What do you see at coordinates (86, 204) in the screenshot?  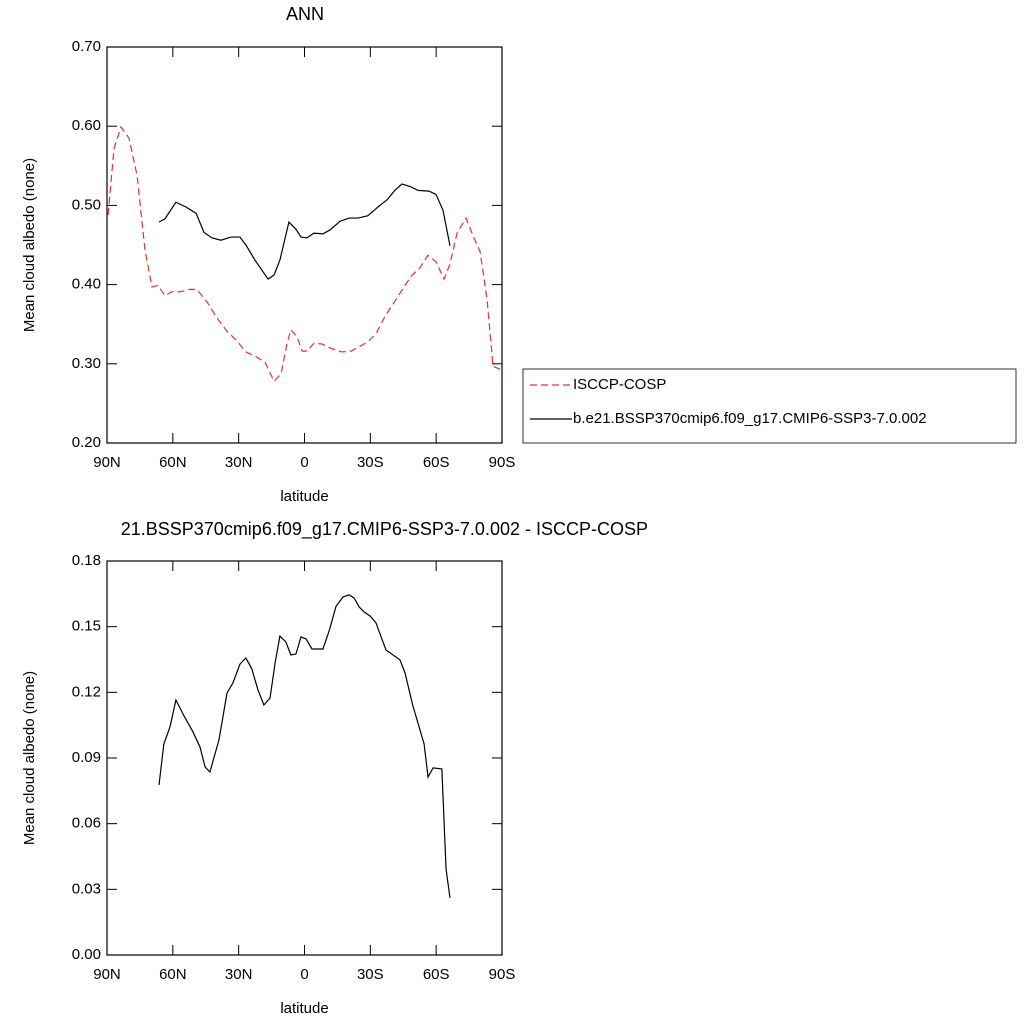 I see `y-tick-label: 0.50` at bounding box center [86, 204].